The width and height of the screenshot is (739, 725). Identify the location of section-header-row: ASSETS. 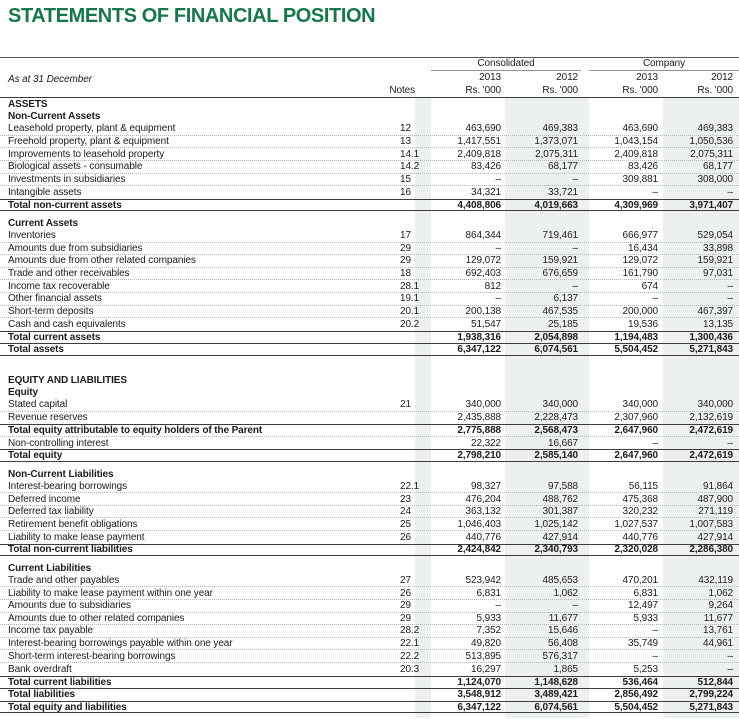
(369, 104).